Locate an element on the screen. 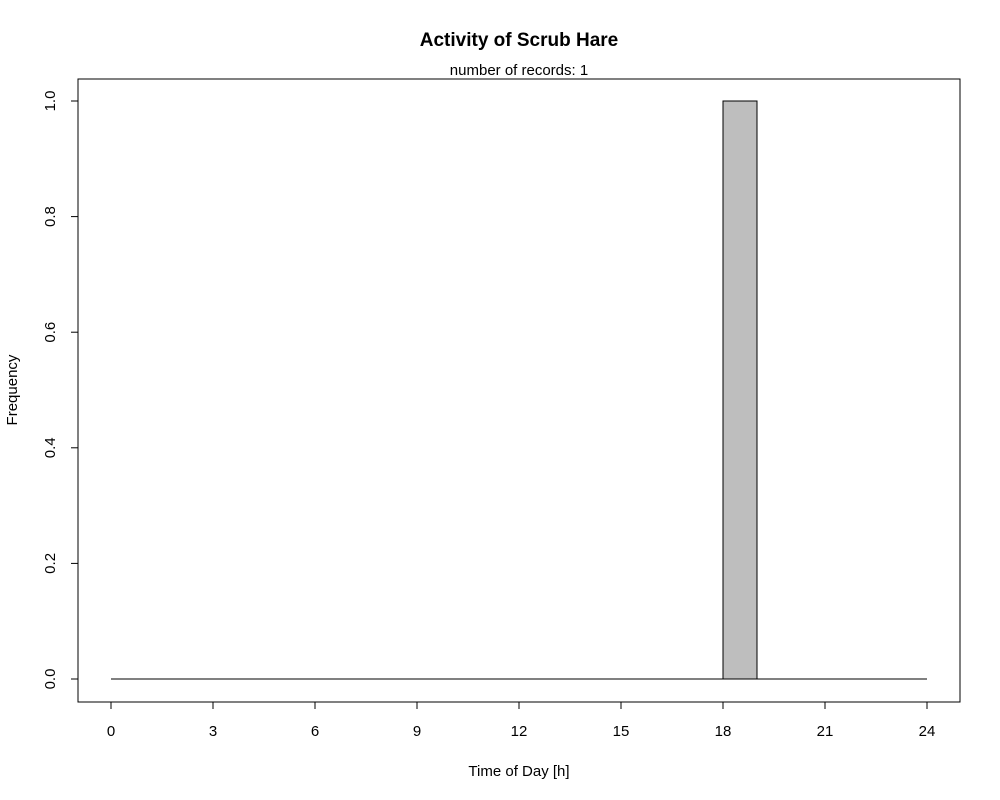 This screenshot has height=800, width=1000. histogram-bar is located at coordinates (740, 390).